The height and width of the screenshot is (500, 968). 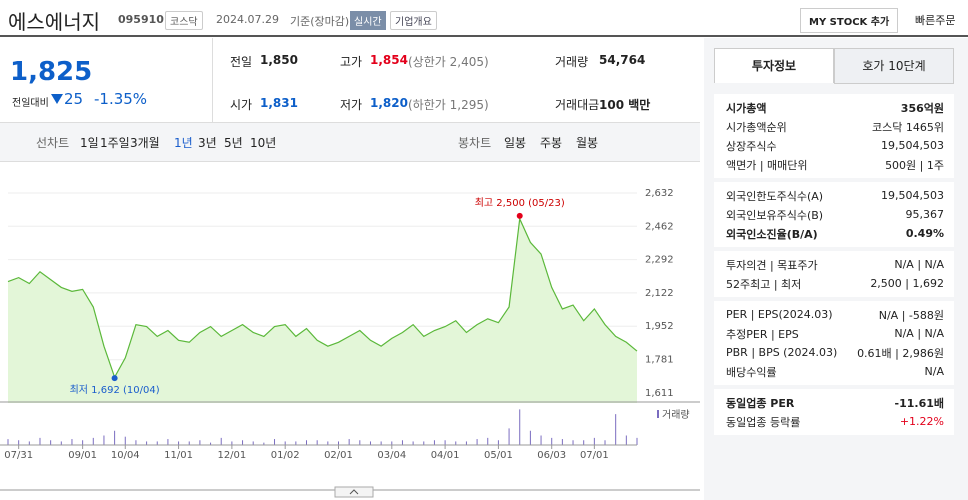 What do you see at coordinates (115, 143) in the screenshot?
I see `period-tab: 1주일` at bounding box center [115, 143].